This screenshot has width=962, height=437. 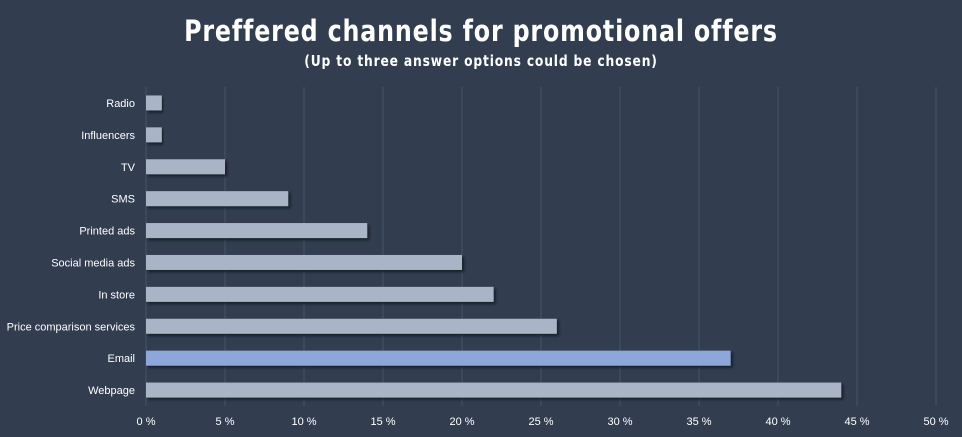 I want to click on bar-email, so click(x=438, y=358).